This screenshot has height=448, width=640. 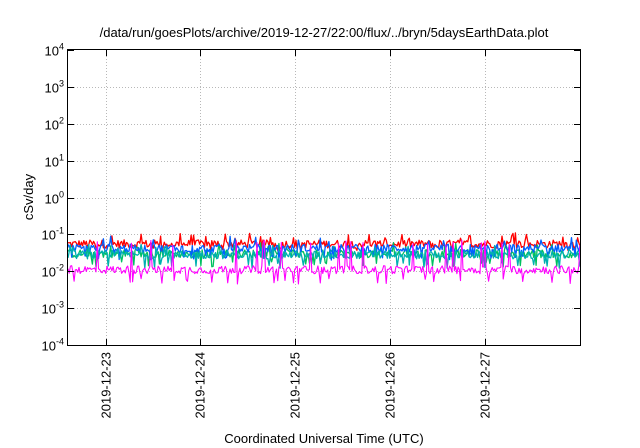 What do you see at coordinates (54, 161) in the screenshot?
I see `y-tick-label: 10¹` at bounding box center [54, 161].